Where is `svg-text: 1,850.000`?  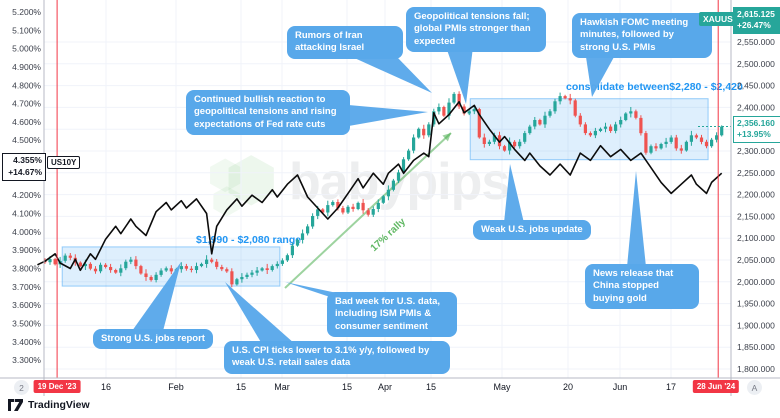
svg-text: 1,850.000 is located at coordinates (756, 347).